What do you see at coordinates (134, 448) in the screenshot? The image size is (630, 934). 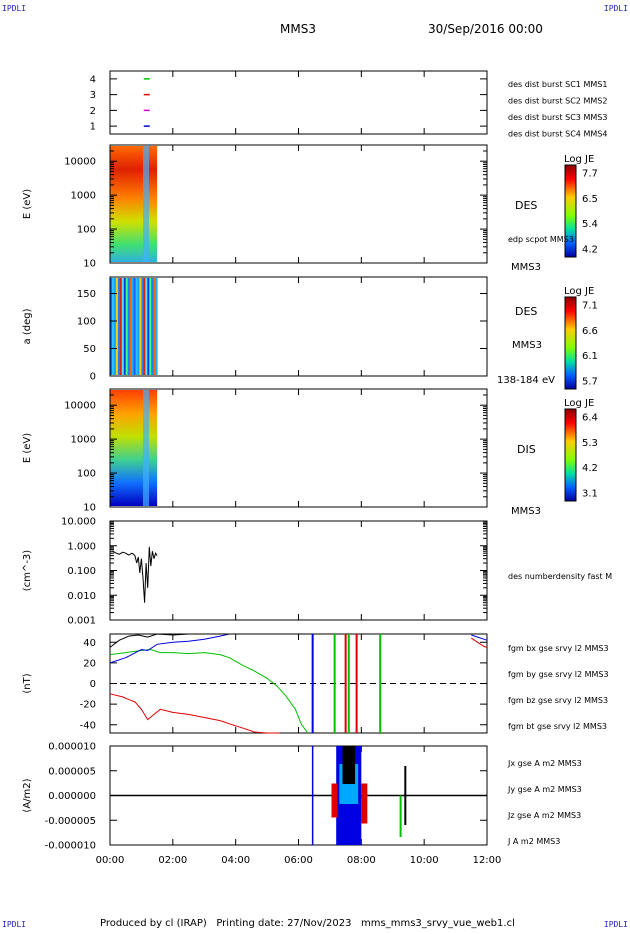 I see `dis_energy-spectrogram` at bounding box center [134, 448].